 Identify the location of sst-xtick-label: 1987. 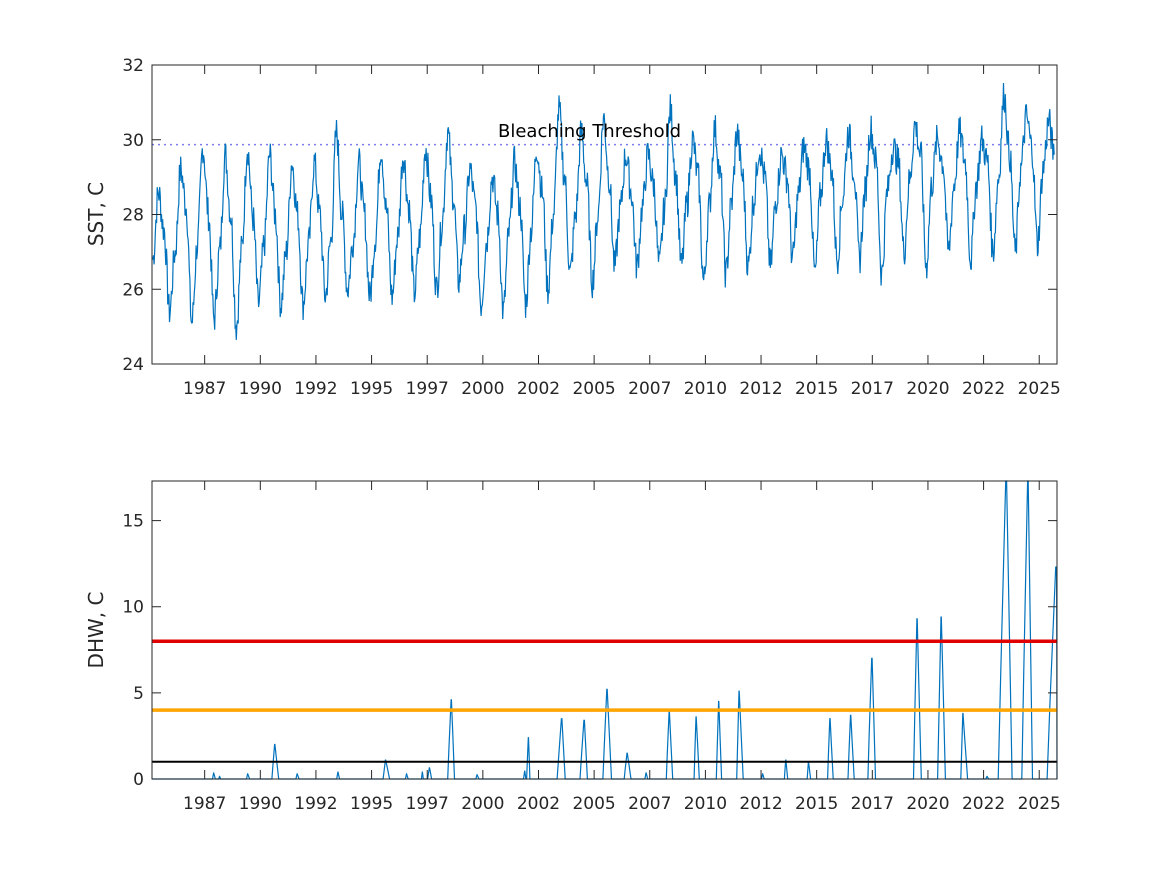
(204, 389).